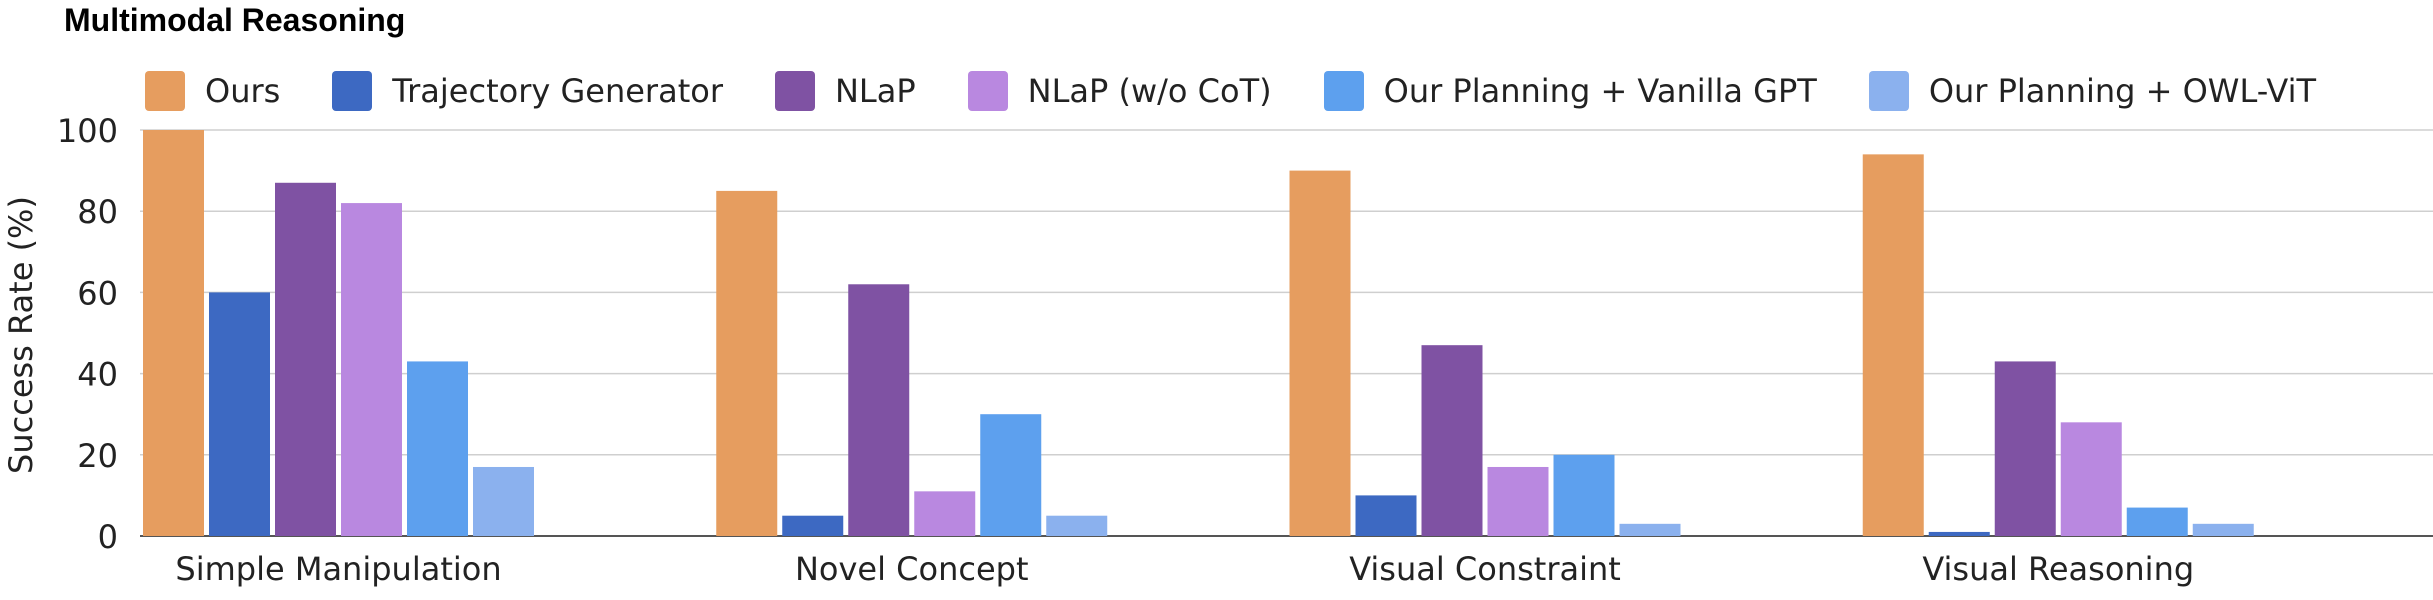 The image size is (2433, 600). What do you see at coordinates (235, 20) in the screenshot?
I see `chart-title: Multimodal Reasoning` at bounding box center [235, 20].